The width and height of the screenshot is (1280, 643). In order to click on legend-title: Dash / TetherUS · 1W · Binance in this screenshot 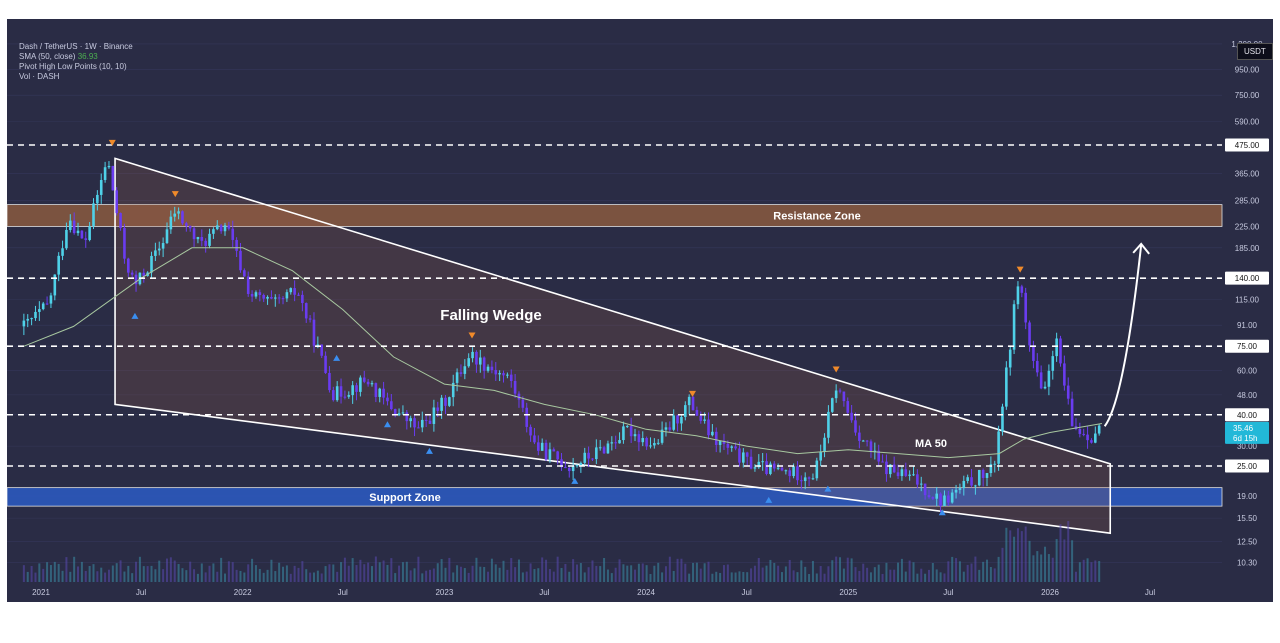, I will do `click(76, 46)`.